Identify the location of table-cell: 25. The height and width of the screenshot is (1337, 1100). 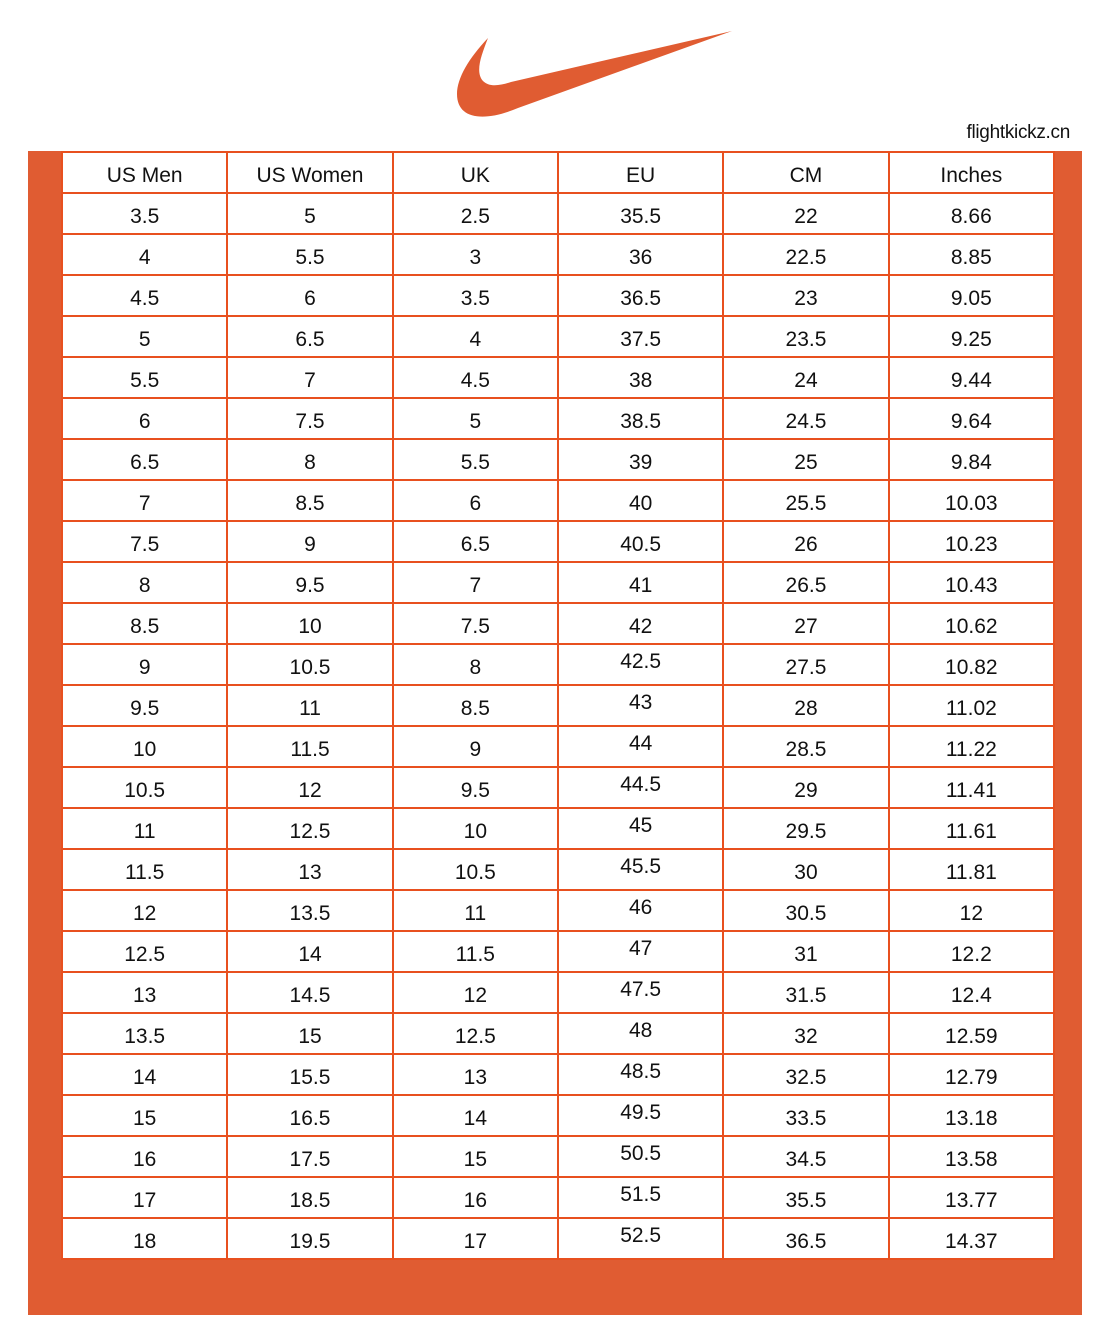
(806, 459).